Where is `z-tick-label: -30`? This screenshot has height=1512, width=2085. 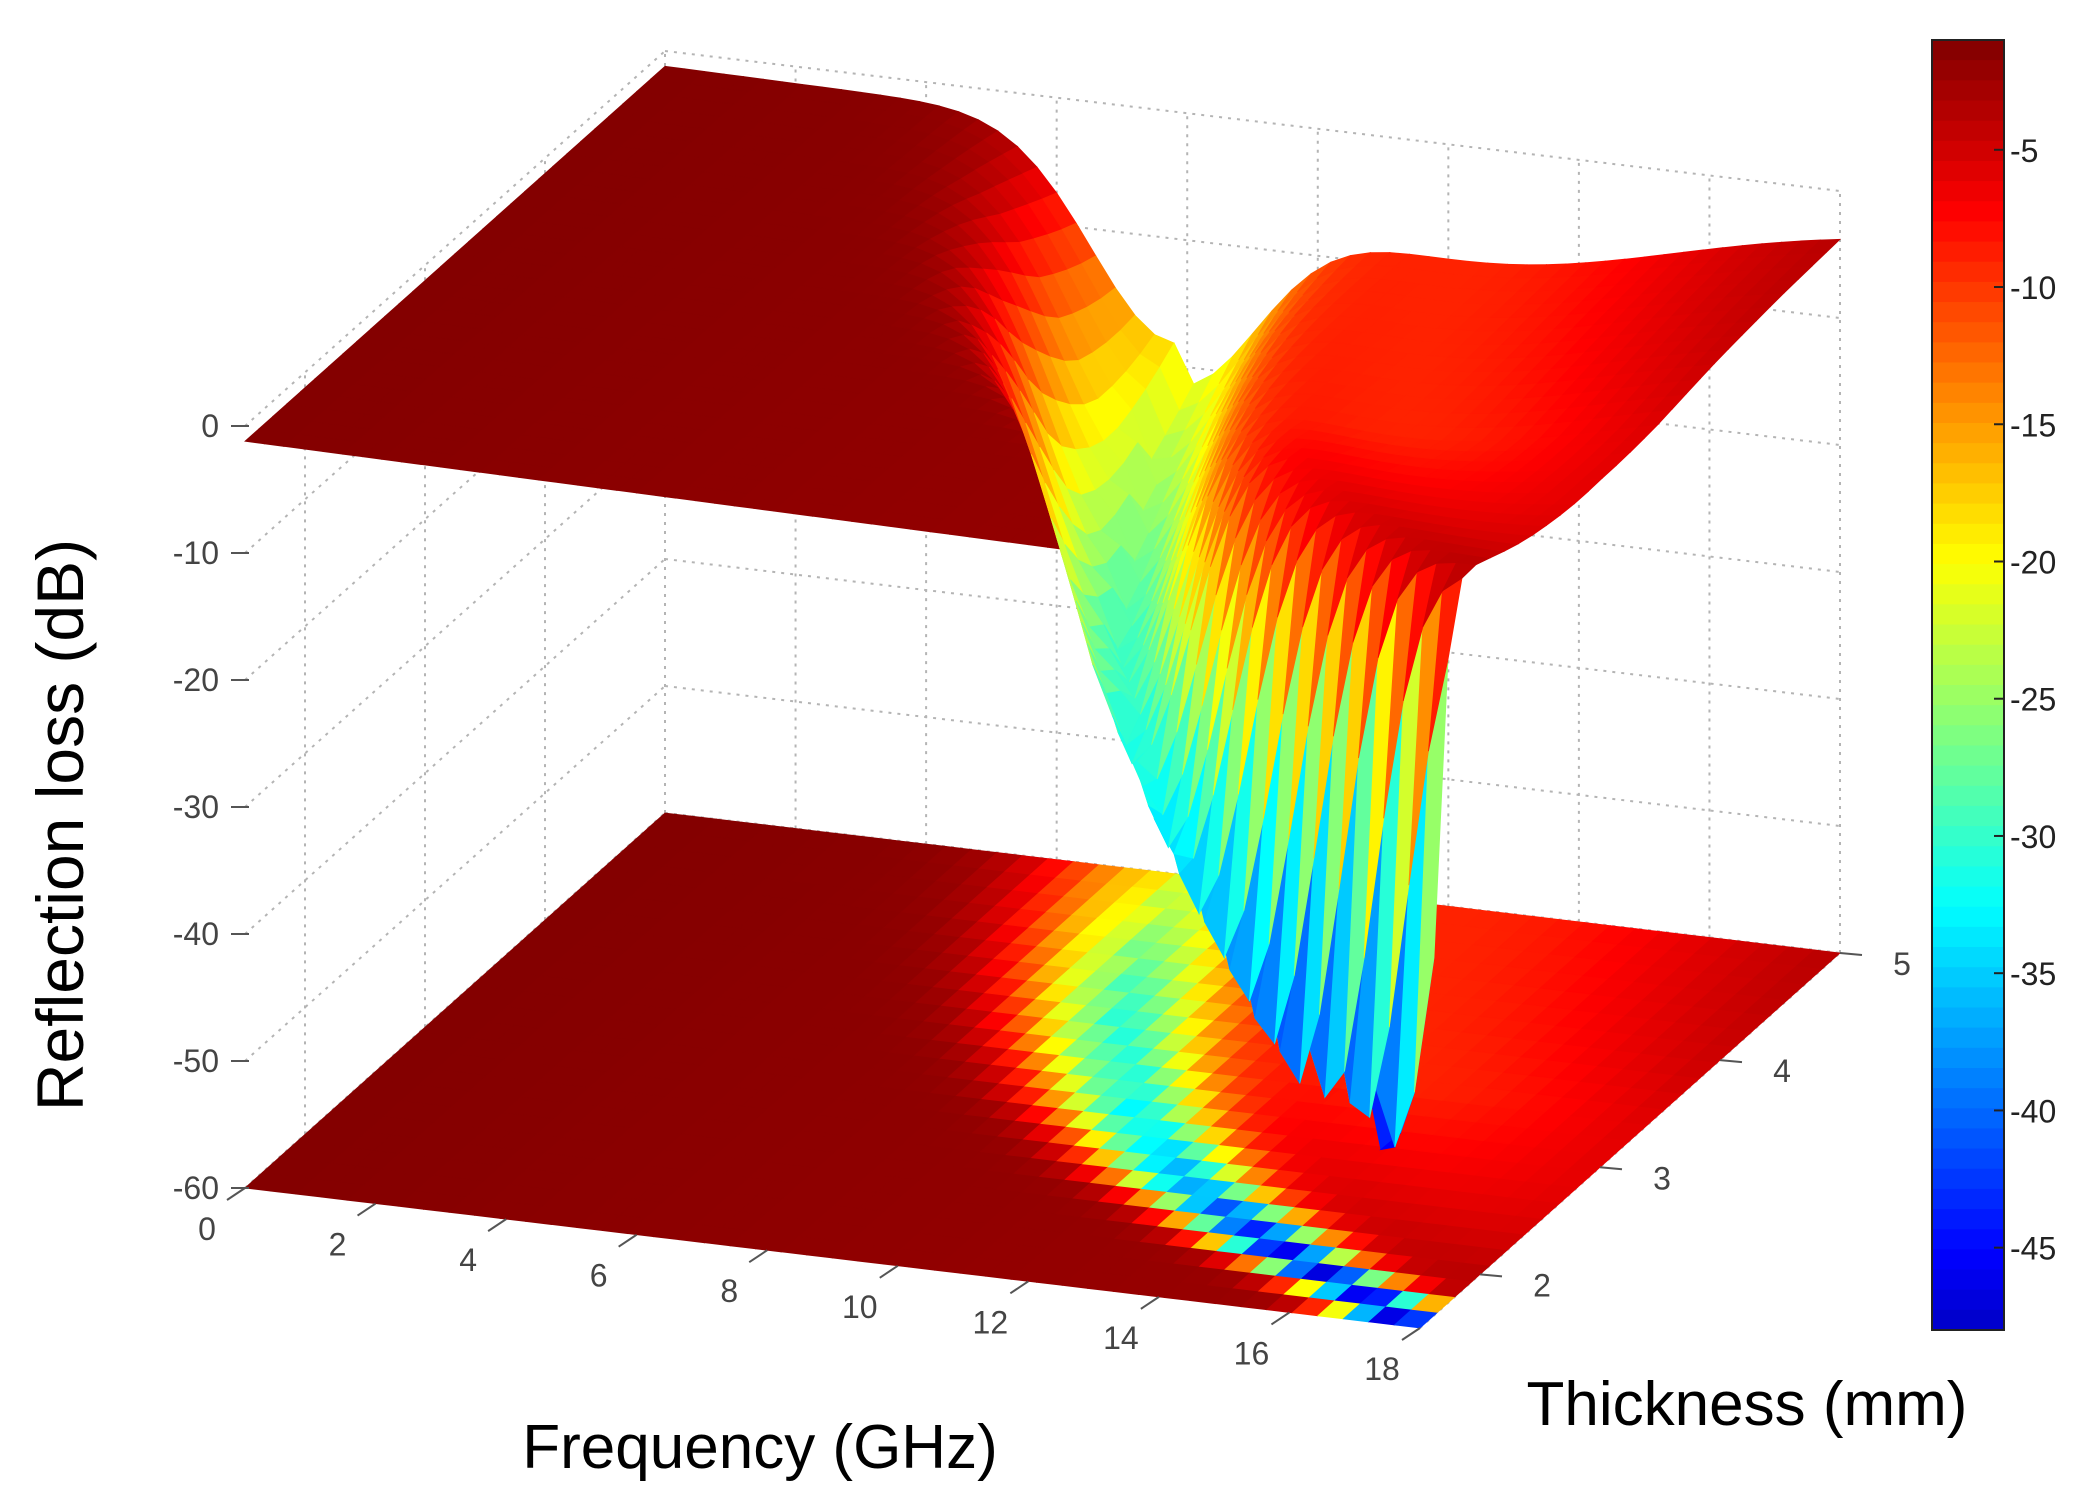
z-tick-label: -30 is located at coordinates (196, 807).